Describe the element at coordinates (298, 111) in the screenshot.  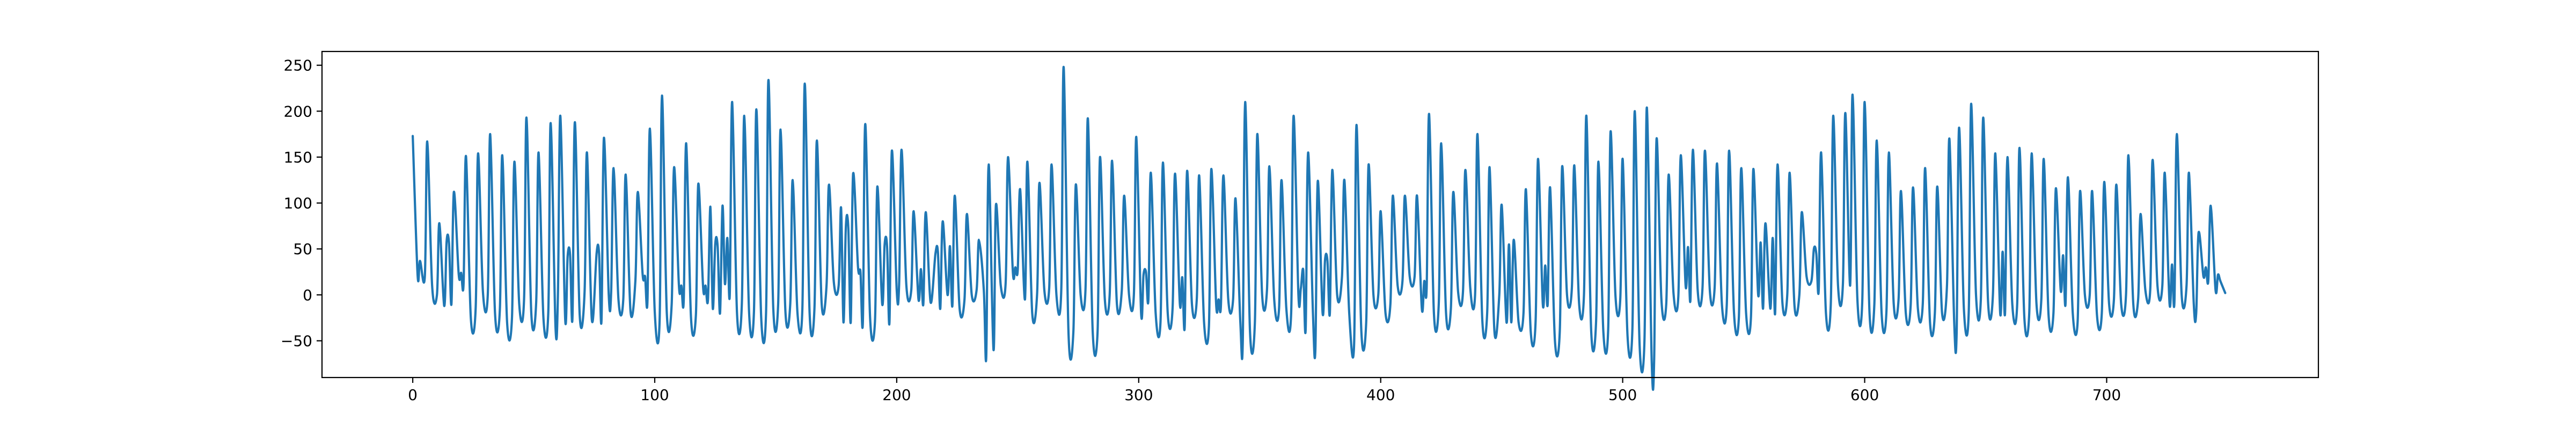
I see `y-tick-label: 200` at that location.